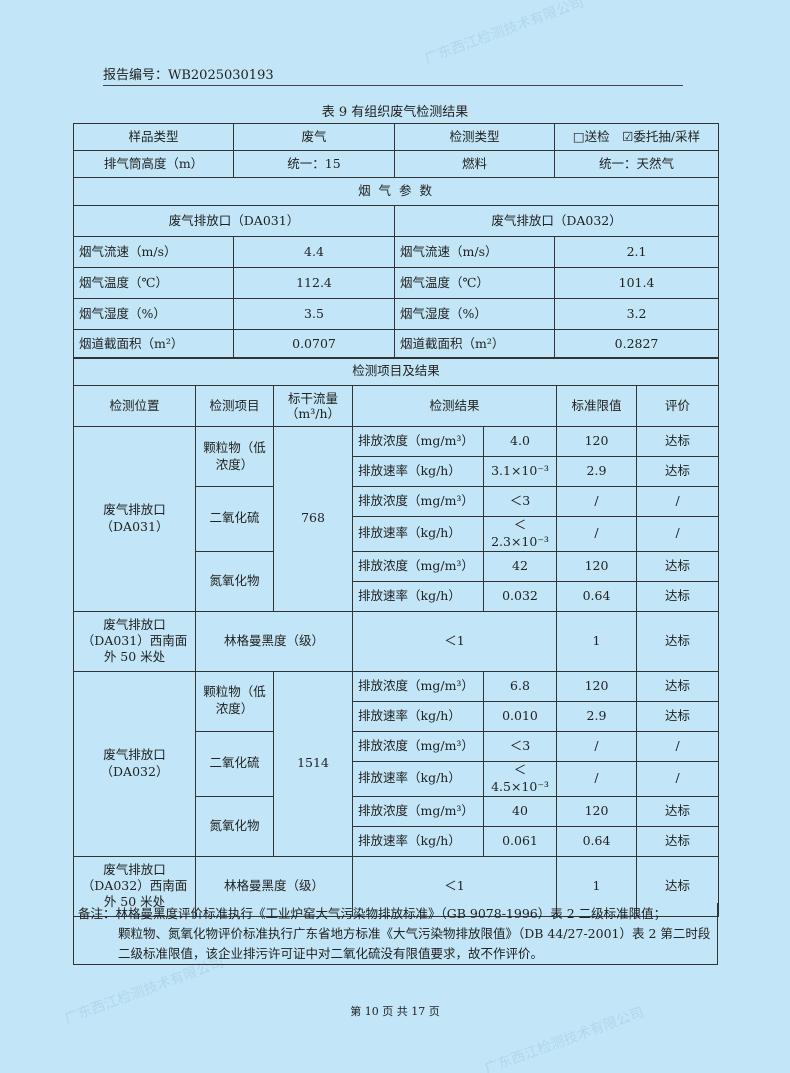 This screenshot has height=1073, width=790. Describe the element at coordinates (395, 112) in the screenshot. I see `table-caption: 表 9 有组织废气检测结果` at that location.